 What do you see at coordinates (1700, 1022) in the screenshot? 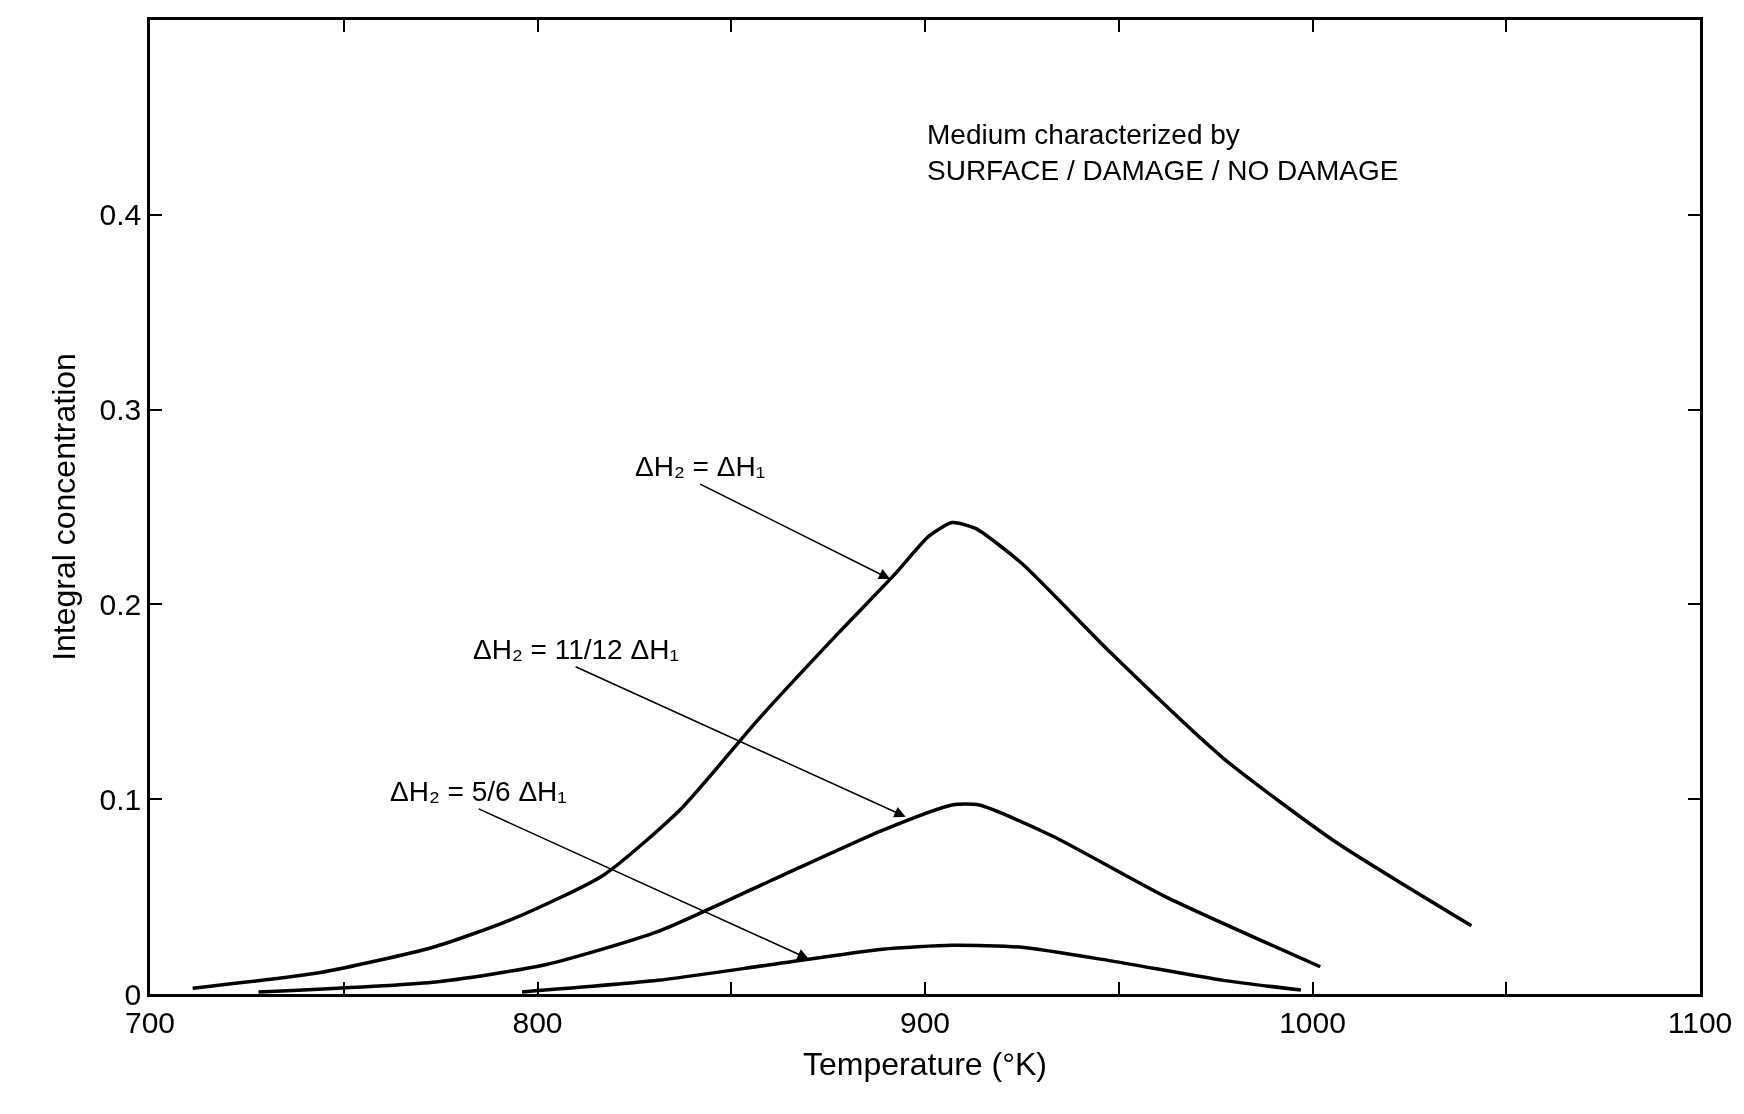
I see `x-tick-label: 1100` at bounding box center [1700, 1022].